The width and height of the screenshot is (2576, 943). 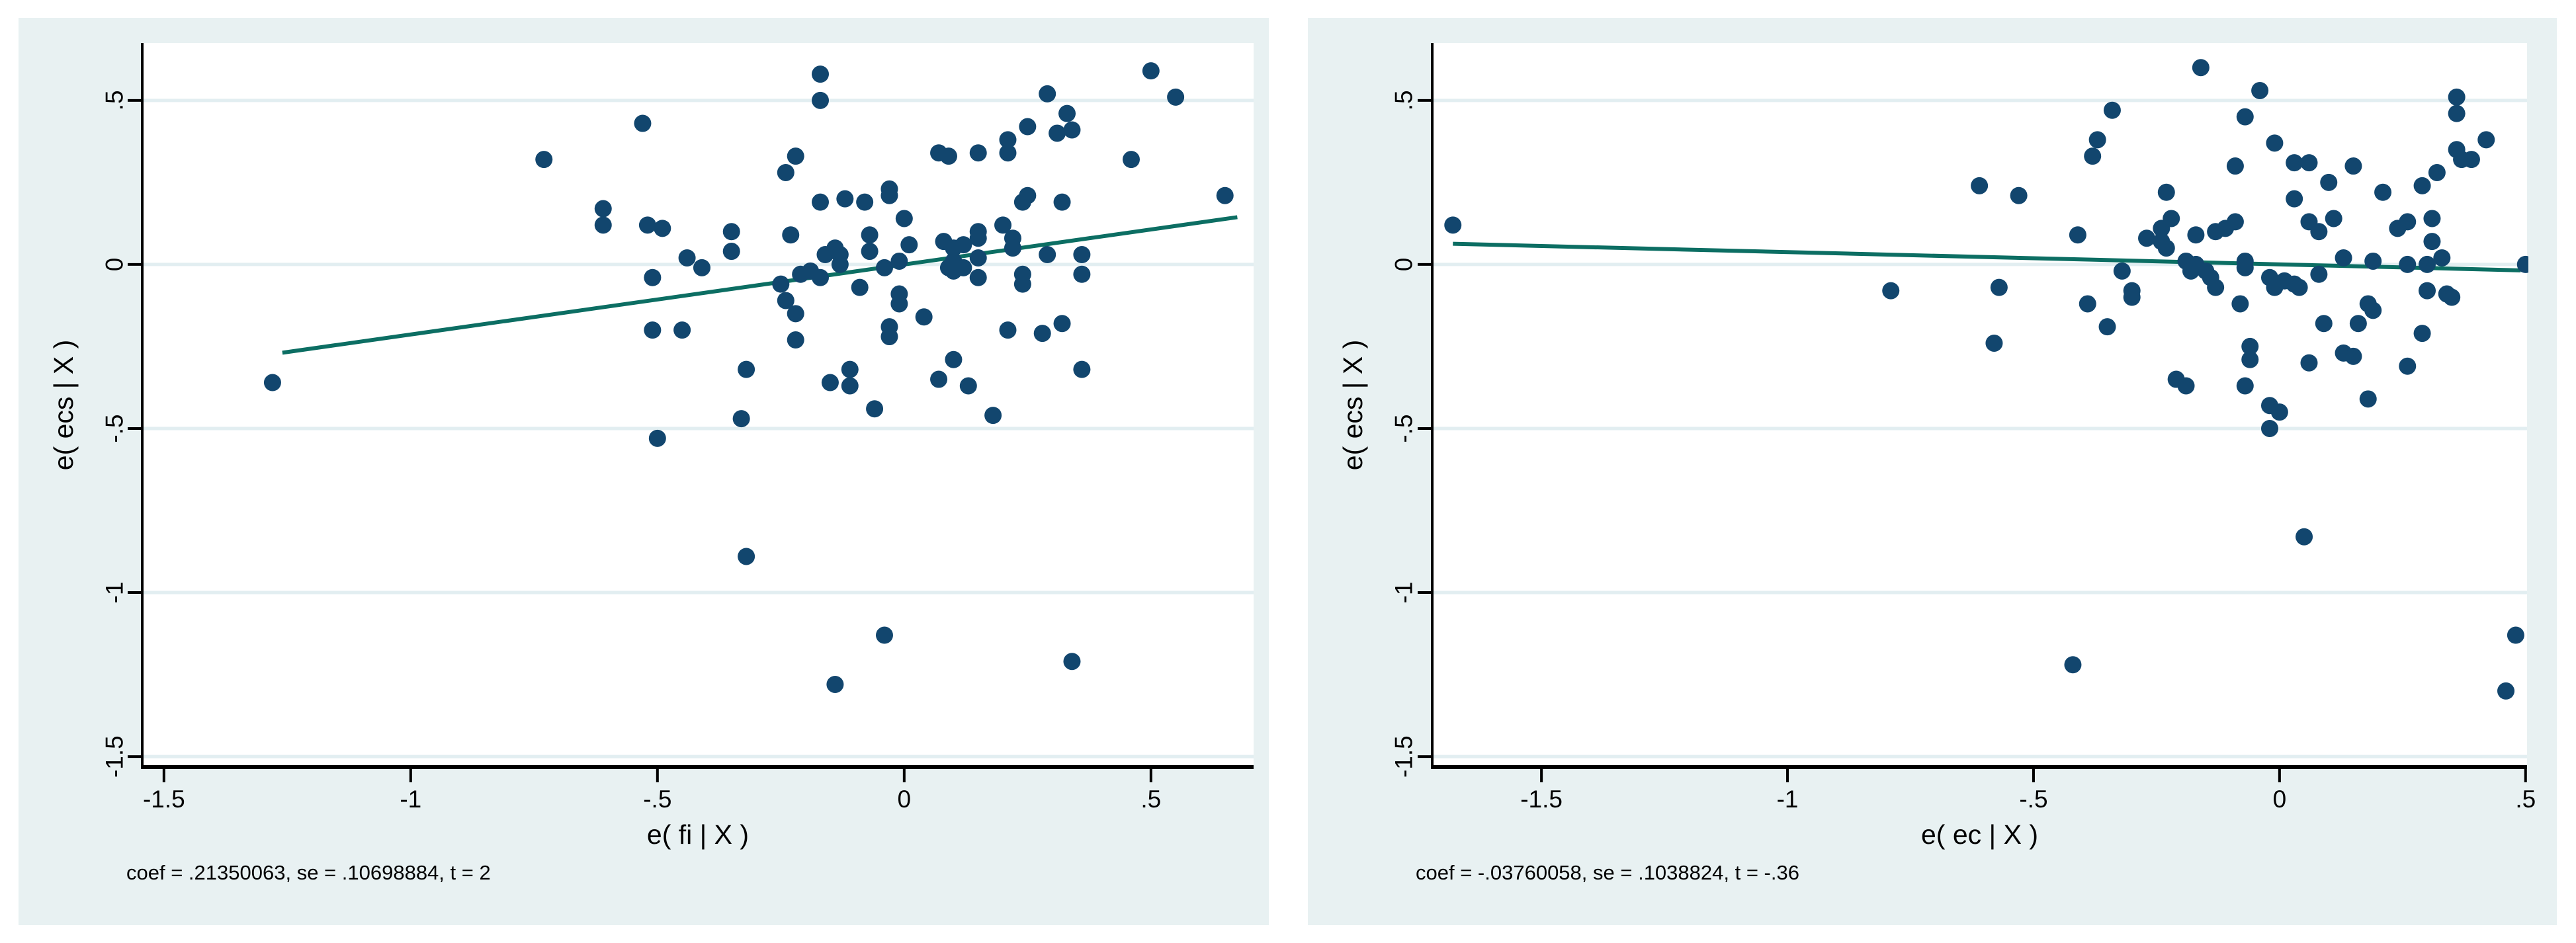 What do you see at coordinates (1979, 834) in the screenshot?
I see `x-axis-title: e( ec | X )` at bounding box center [1979, 834].